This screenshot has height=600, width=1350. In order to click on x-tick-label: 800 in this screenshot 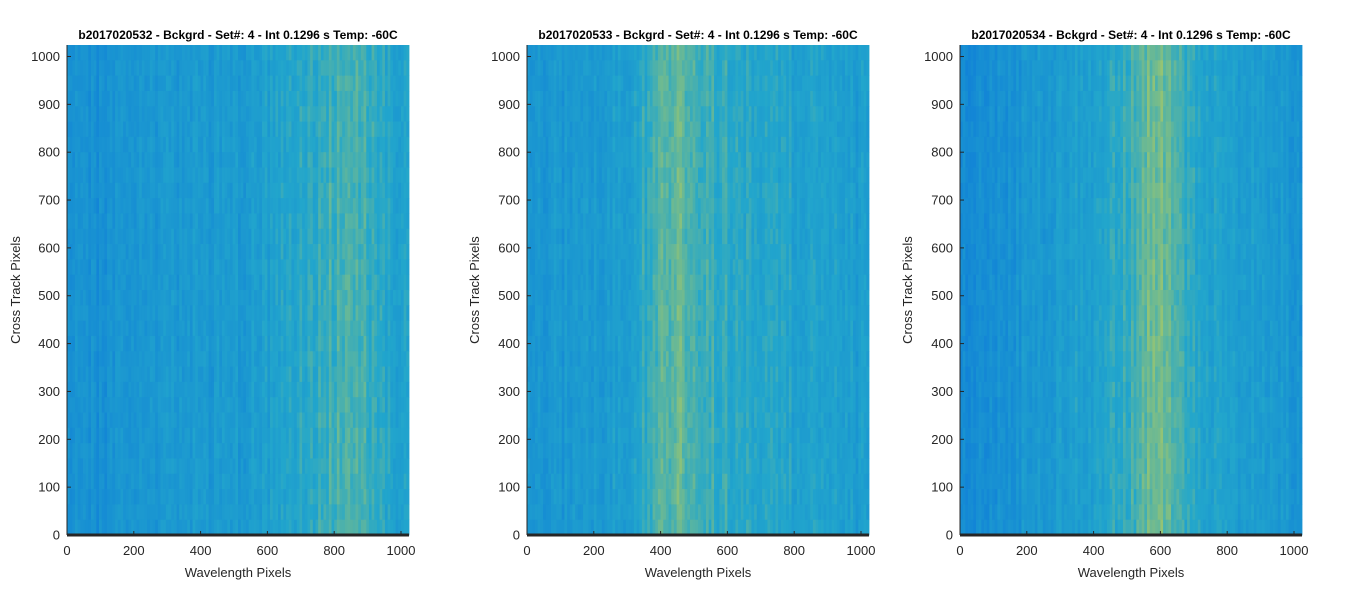, I will do `click(334, 550)`.